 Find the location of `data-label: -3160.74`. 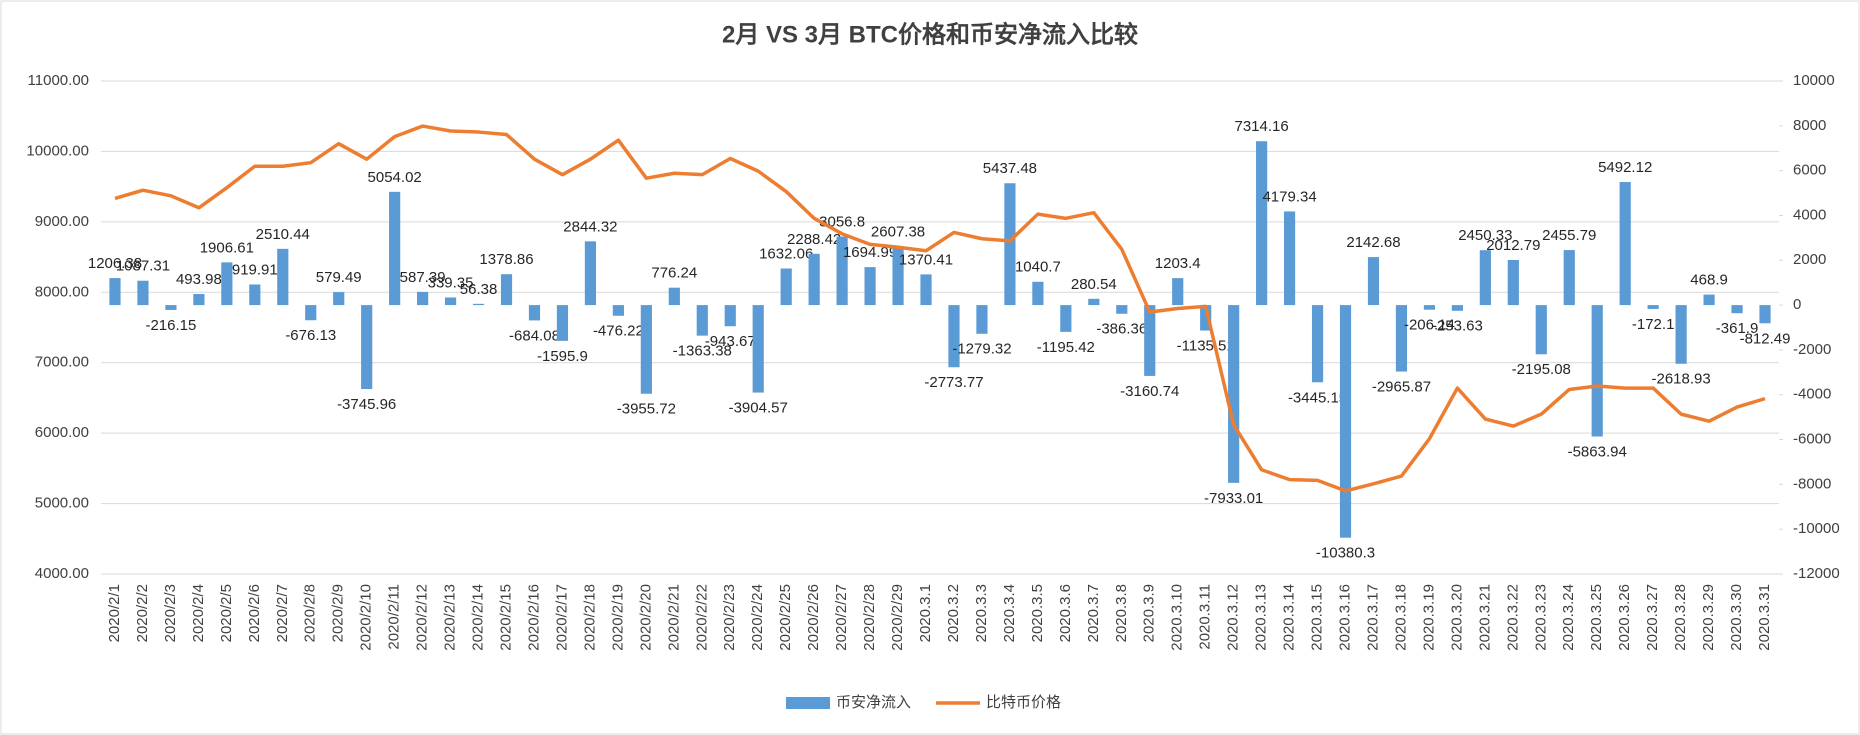

data-label: -3160.74 is located at coordinates (1149, 391).